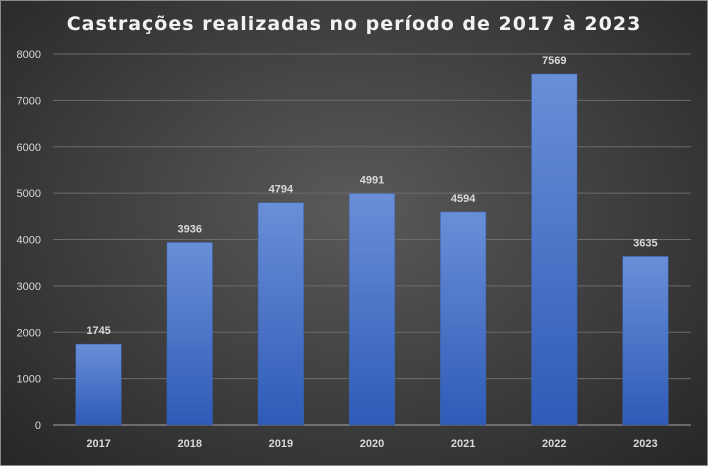 Image resolution: width=708 pixels, height=466 pixels. What do you see at coordinates (554, 444) in the screenshot?
I see `x-tick-label: 2022` at bounding box center [554, 444].